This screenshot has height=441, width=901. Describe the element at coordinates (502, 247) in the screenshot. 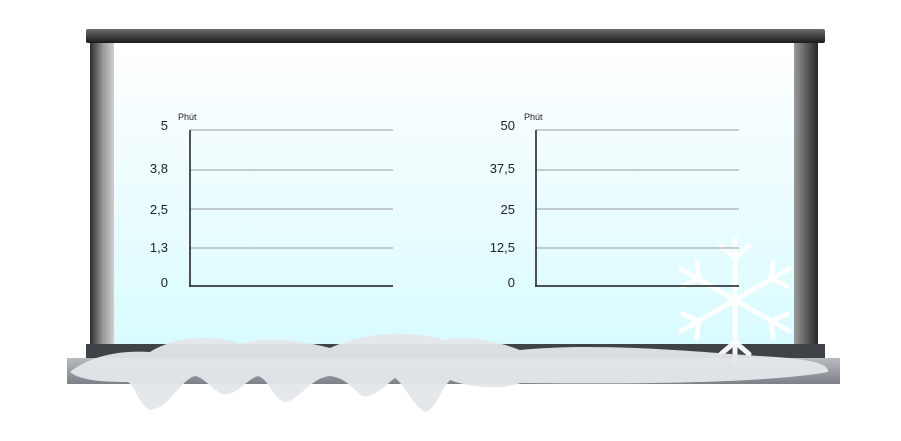

I see `chart-right-ytick-12-5: 12,5` at that location.